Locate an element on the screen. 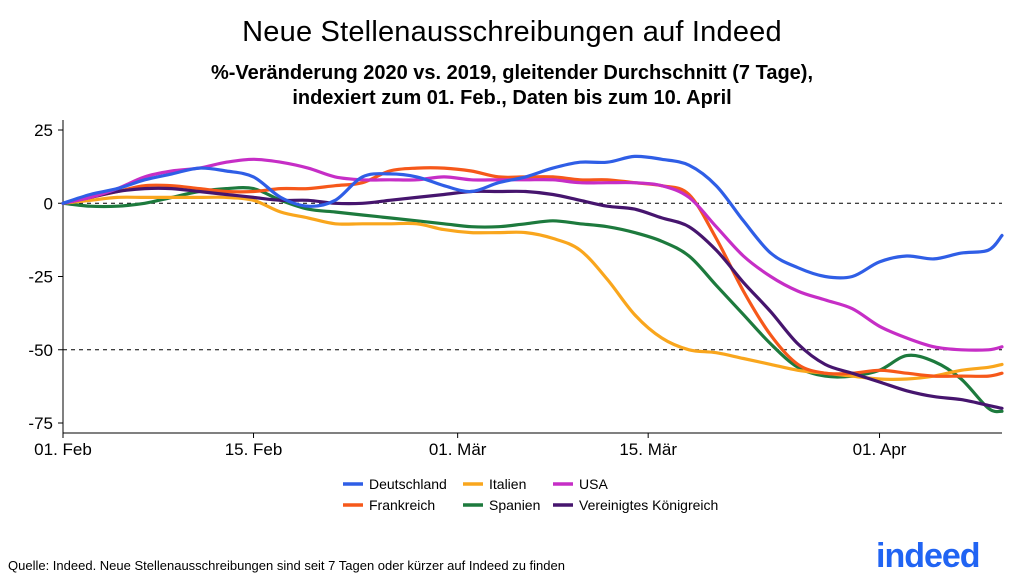  y-tick-label: -25 is located at coordinates (40, 277).